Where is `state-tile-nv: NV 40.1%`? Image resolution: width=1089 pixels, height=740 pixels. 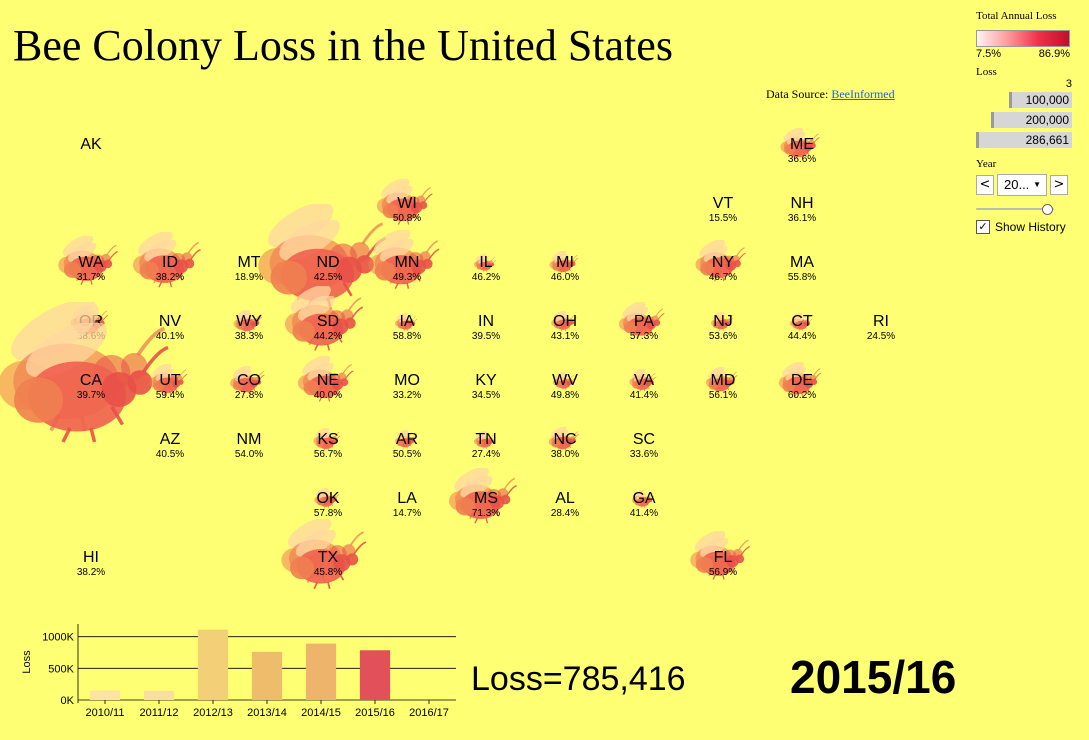
state-tile-nv: NV 40.1% is located at coordinates (170, 328).